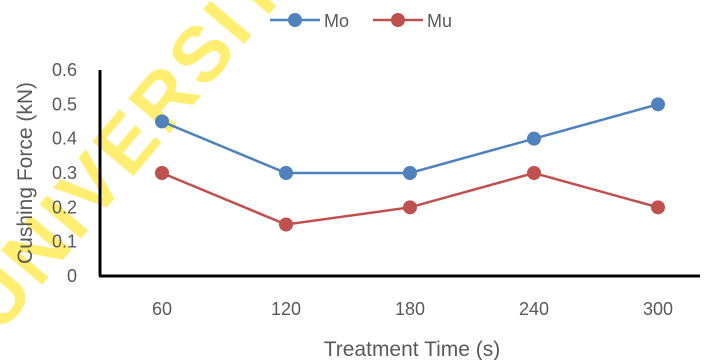 The height and width of the screenshot is (360, 712). What do you see at coordinates (64, 242) in the screenshot?
I see `y-tick-label: 0.1` at bounding box center [64, 242].